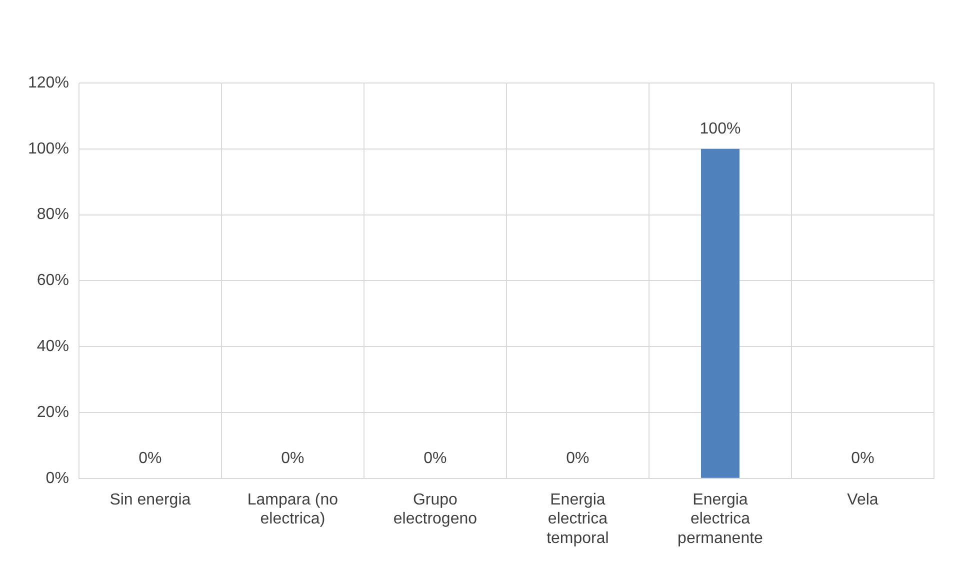  Describe the element at coordinates (57, 478) in the screenshot. I see `y-tick-label: 0%` at that location.